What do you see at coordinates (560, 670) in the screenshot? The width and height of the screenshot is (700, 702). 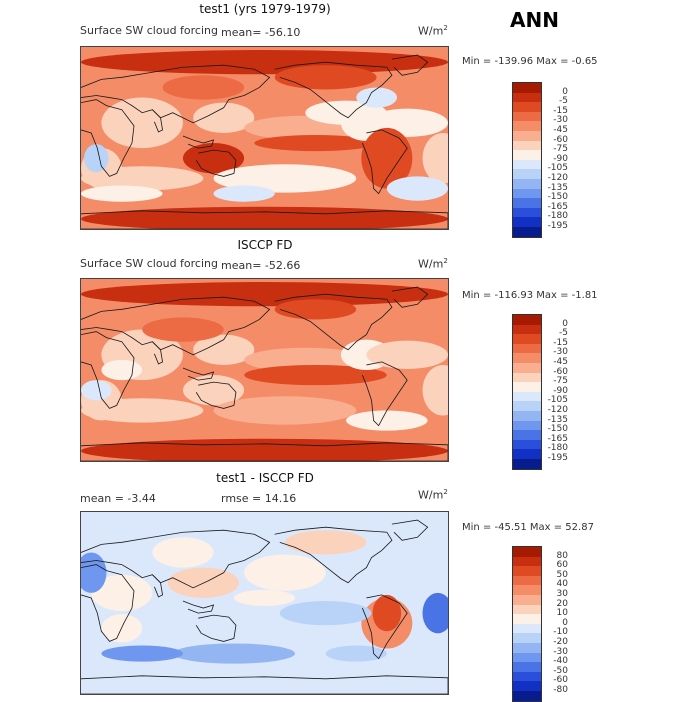 I see `colorbar-tick-label: -50` at bounding box center [560, 670].